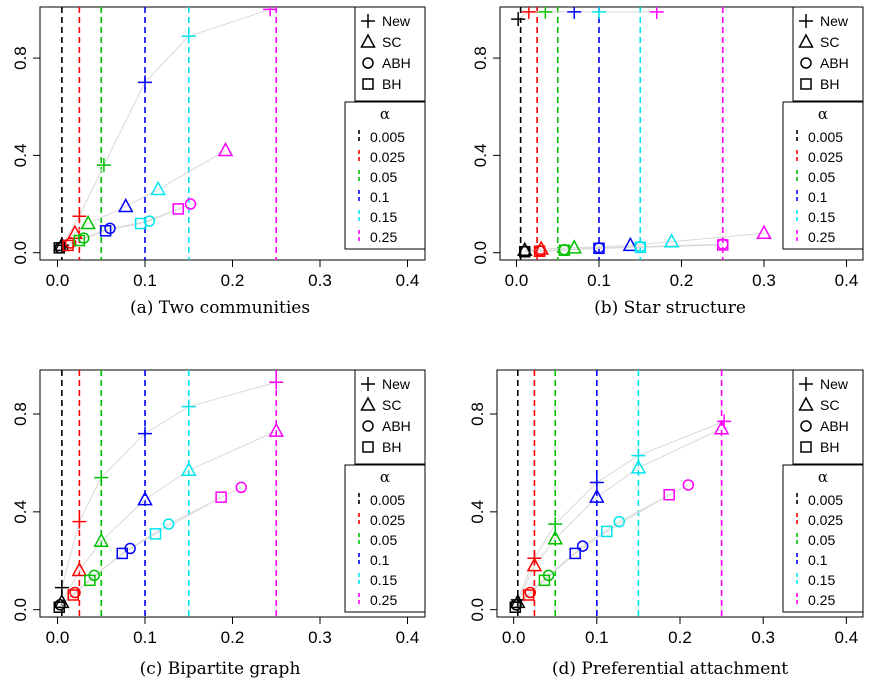 Image resolution: width=878 pixels, height=683 pixels. Describe the element at coordinates (383, 217) in the screenshot. I see `alpha-legend-label: 0.15` at that location.